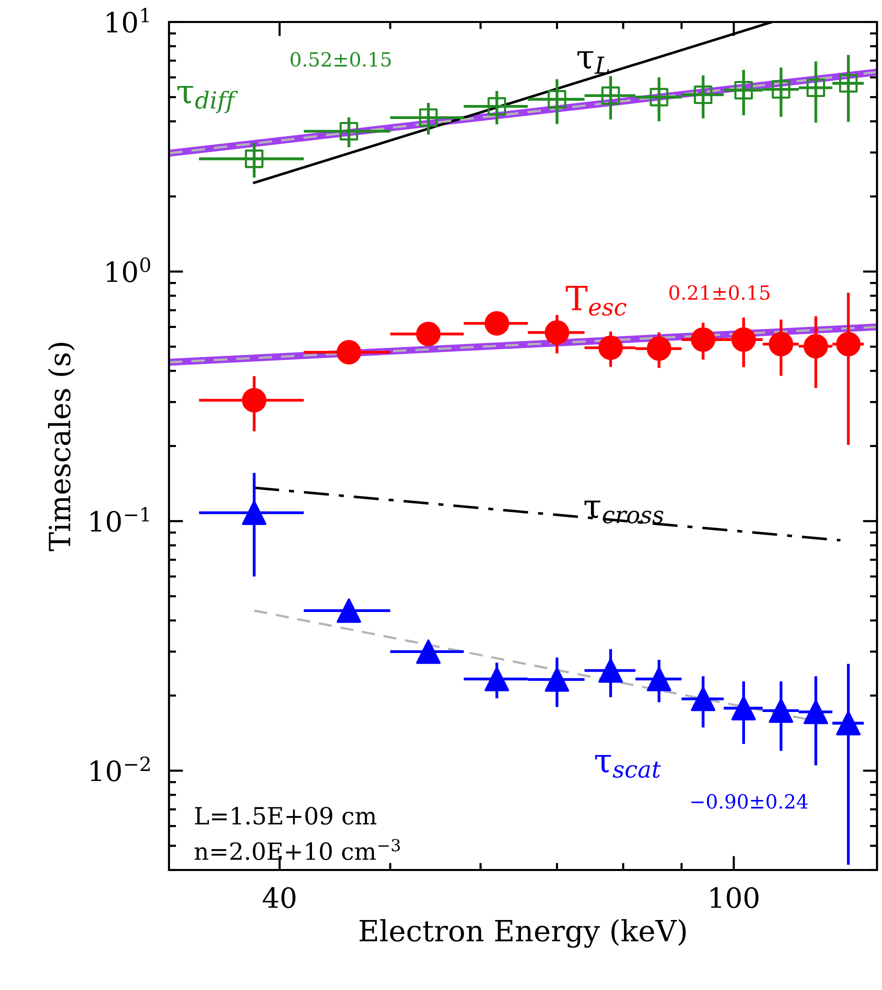 The width and height of the screenshot is (882, 990). I want to click on y-tick-label: 10$^{−1}$, so click(119, 519).